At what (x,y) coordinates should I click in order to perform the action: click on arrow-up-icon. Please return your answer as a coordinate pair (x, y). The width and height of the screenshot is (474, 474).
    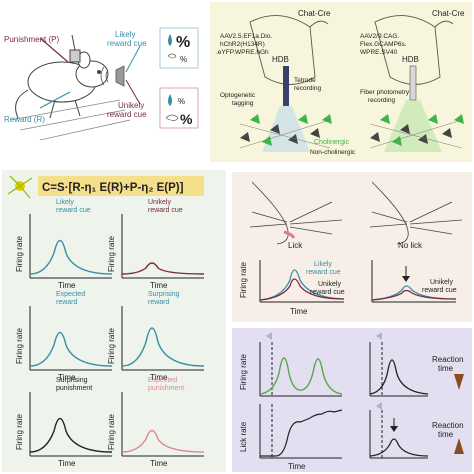
    Looking at the image, I should click on (459, 446).